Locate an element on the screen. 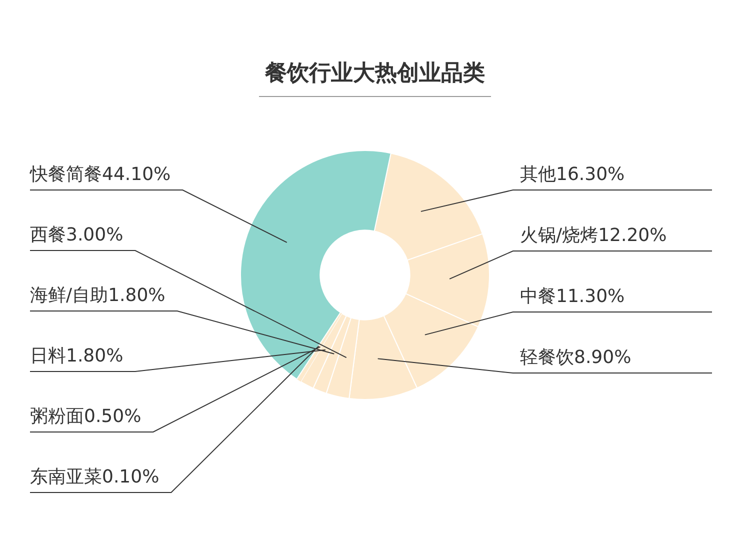 The width and height of the screenshot is (750, 560). slice-label: 轻餐饮8.90% is located at coordinates (576, 357).